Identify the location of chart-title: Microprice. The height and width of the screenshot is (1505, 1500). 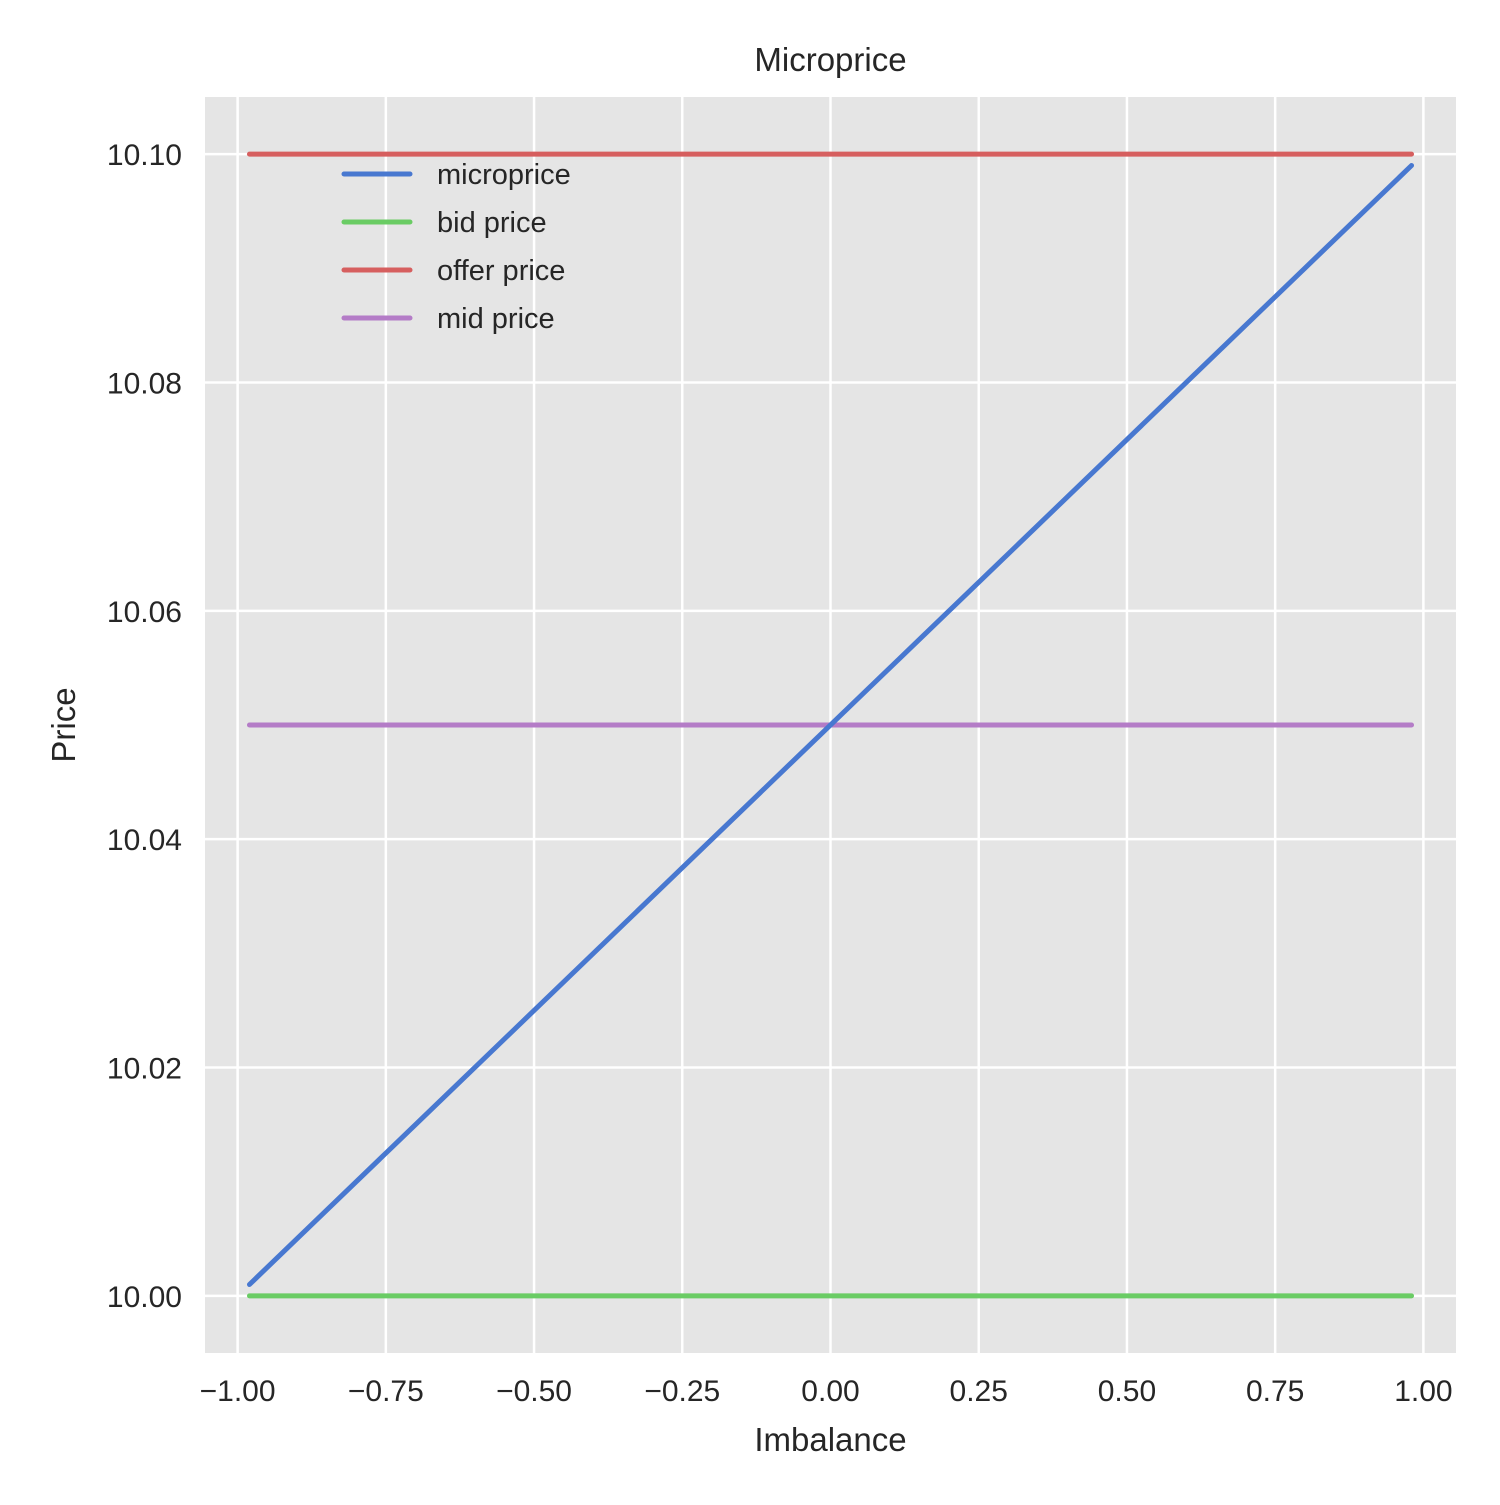
(830, 59).